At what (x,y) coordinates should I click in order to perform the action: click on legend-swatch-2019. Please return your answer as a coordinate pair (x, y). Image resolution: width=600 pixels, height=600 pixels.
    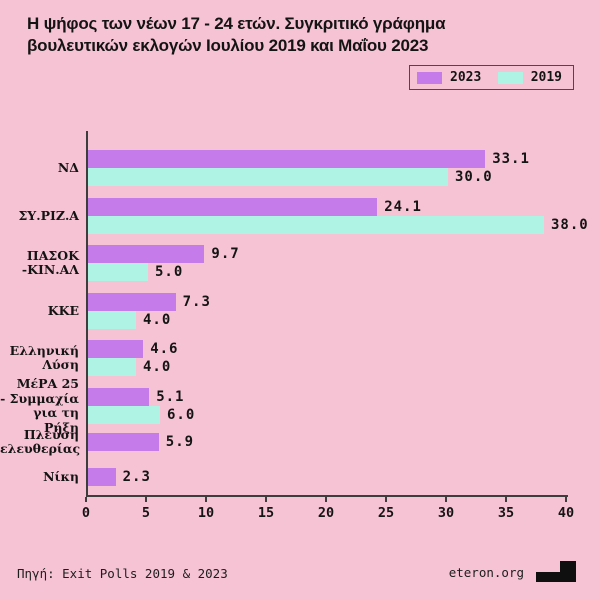
    Looking at the image, I should click on (510, 77).